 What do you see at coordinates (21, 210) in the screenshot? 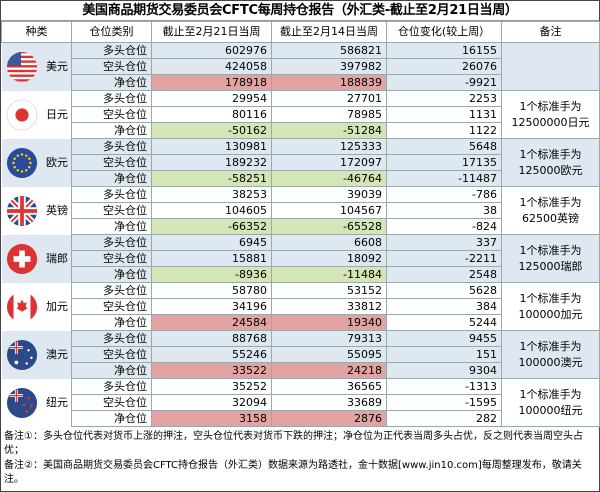
I see `uk-flag-icon` at bounding box center [21, 210].